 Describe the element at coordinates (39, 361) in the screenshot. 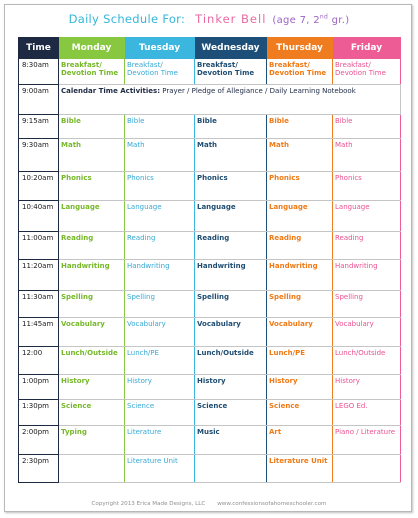

I see `time-cell: 12:00` at that location.